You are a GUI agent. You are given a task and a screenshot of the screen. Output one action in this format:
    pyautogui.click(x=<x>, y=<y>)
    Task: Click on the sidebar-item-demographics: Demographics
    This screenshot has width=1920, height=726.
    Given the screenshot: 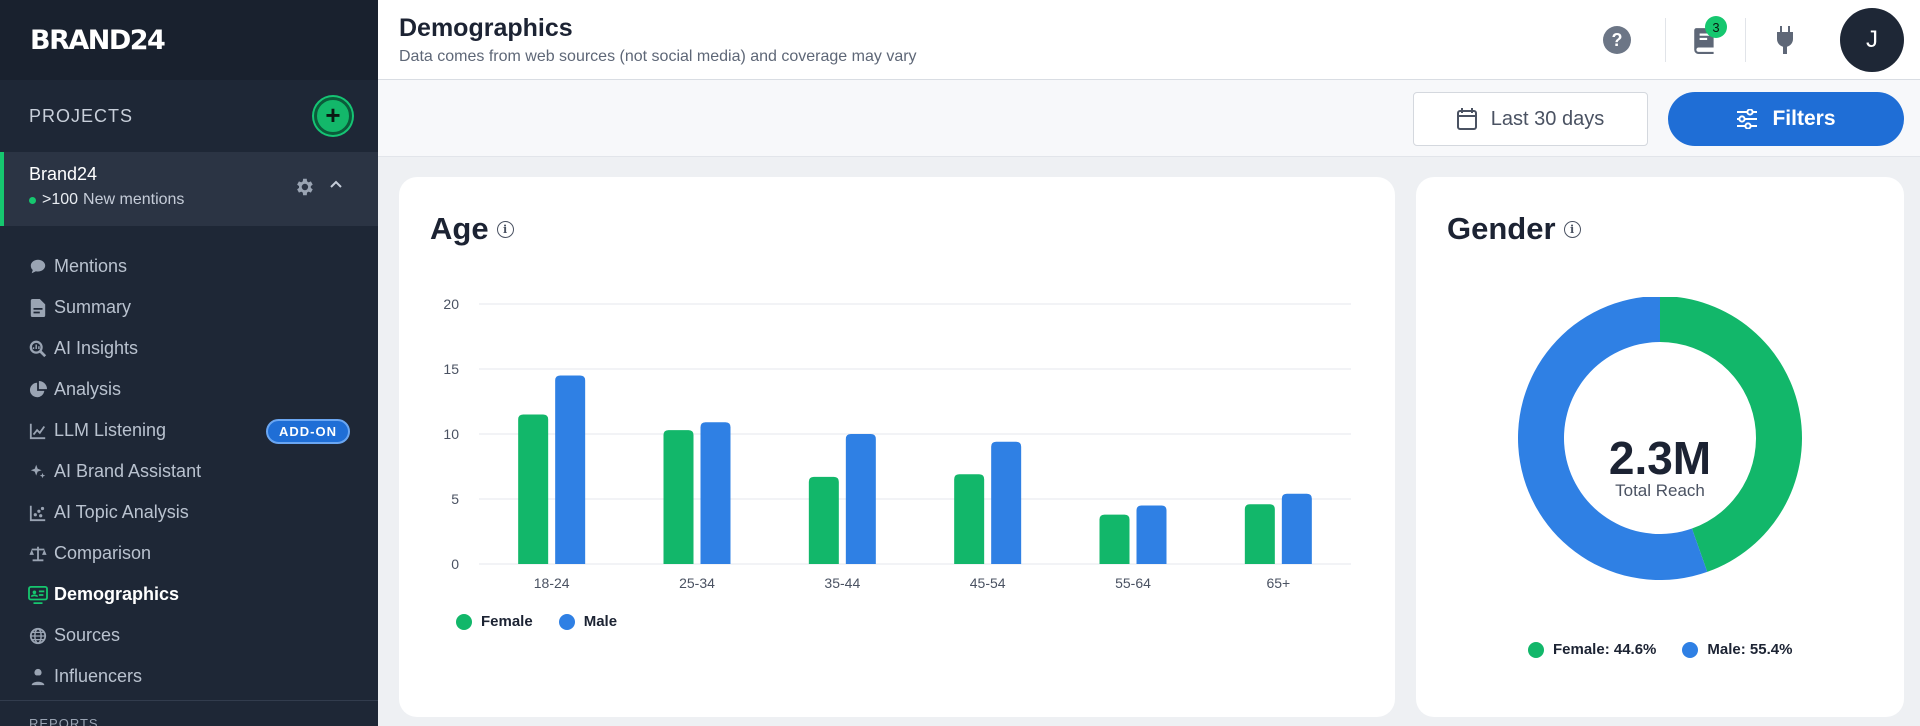 What is the action you would take?
    pyautogui.click(x=189, y=594)
    